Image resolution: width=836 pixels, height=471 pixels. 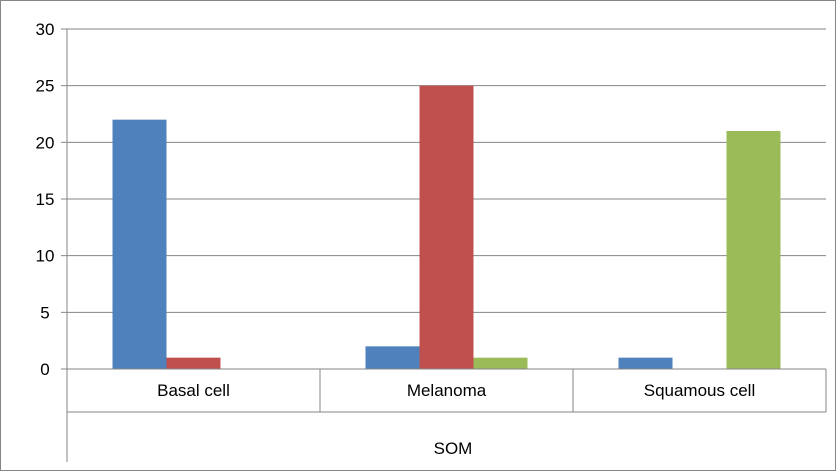 What do you see at coordinates (45, 142) in the screenshot?
I see `y-tick-label: 20` at bounding box center [45, 142].